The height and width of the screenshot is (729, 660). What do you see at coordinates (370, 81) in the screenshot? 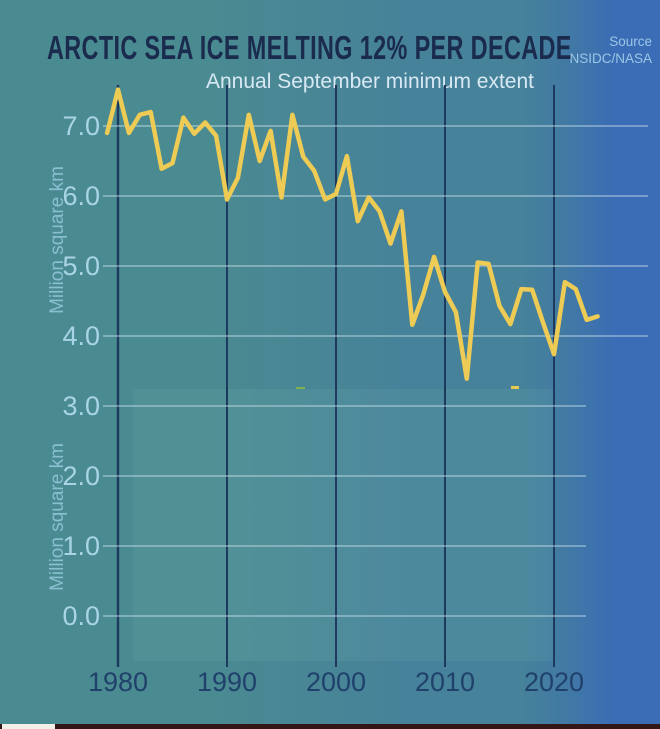
I see `chart-subtitle: Annual September minimum extent` at bounding box center [370, 81].